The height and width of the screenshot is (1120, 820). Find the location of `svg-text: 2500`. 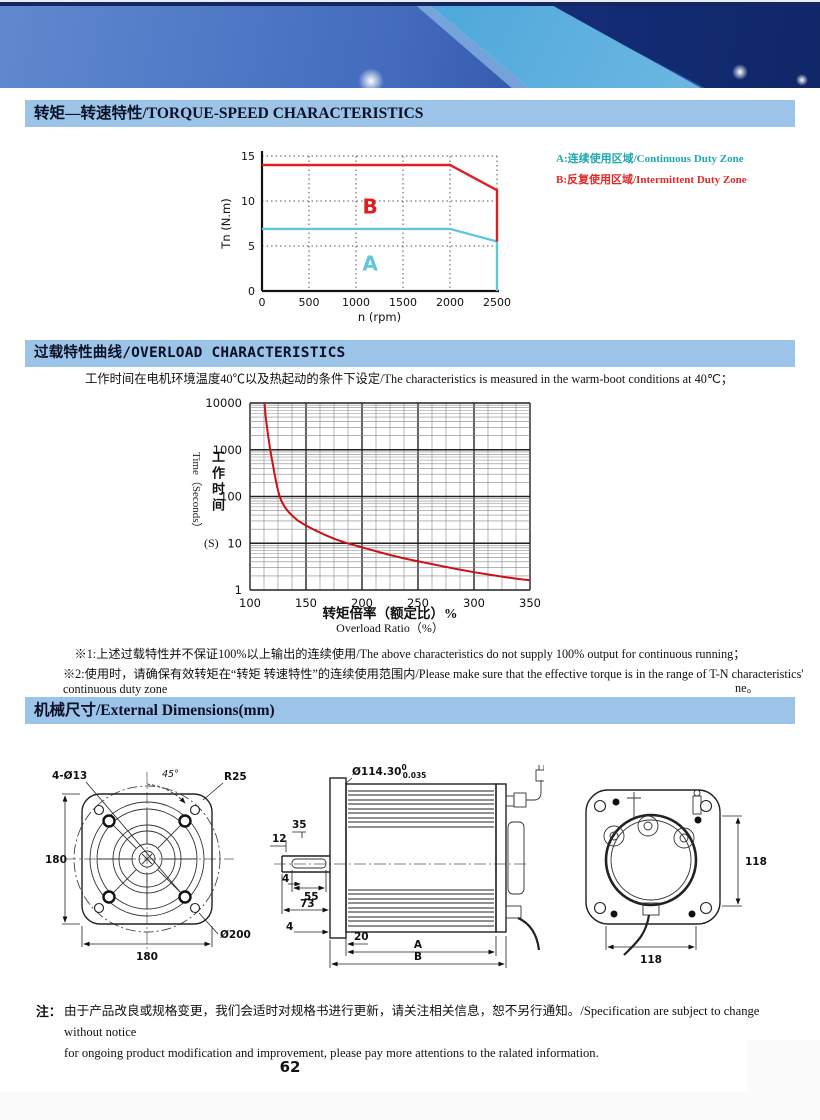

svg-text: 2500 is located at coordinates (497, 302).